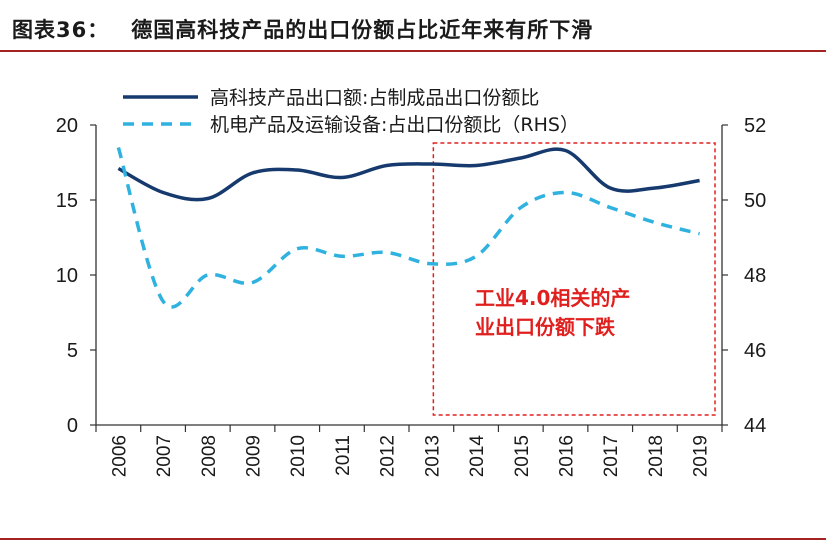 The width and height of the screenshot is (826, 541). Describe the element at coordinates (701, 456) in the screenshot. I see `x-tick-label: 2019` at that location.